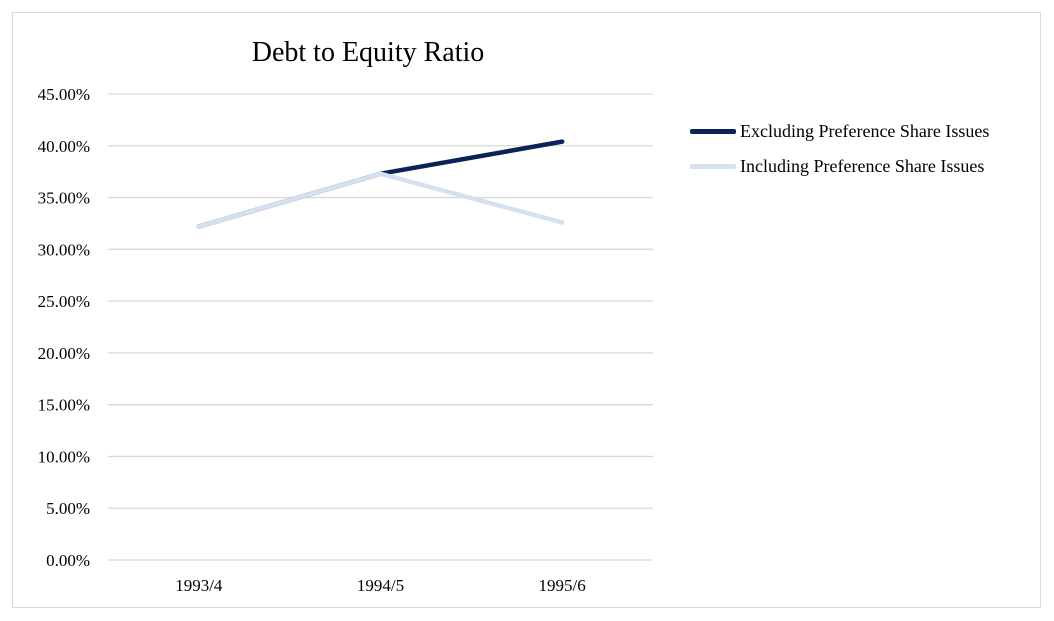 This screenshot has height=621, width=1054. What do you see at coordinates (68, 560) in the screenshot?
I see `y-tick-label: 0.00%` at bounding box center [68, 560].